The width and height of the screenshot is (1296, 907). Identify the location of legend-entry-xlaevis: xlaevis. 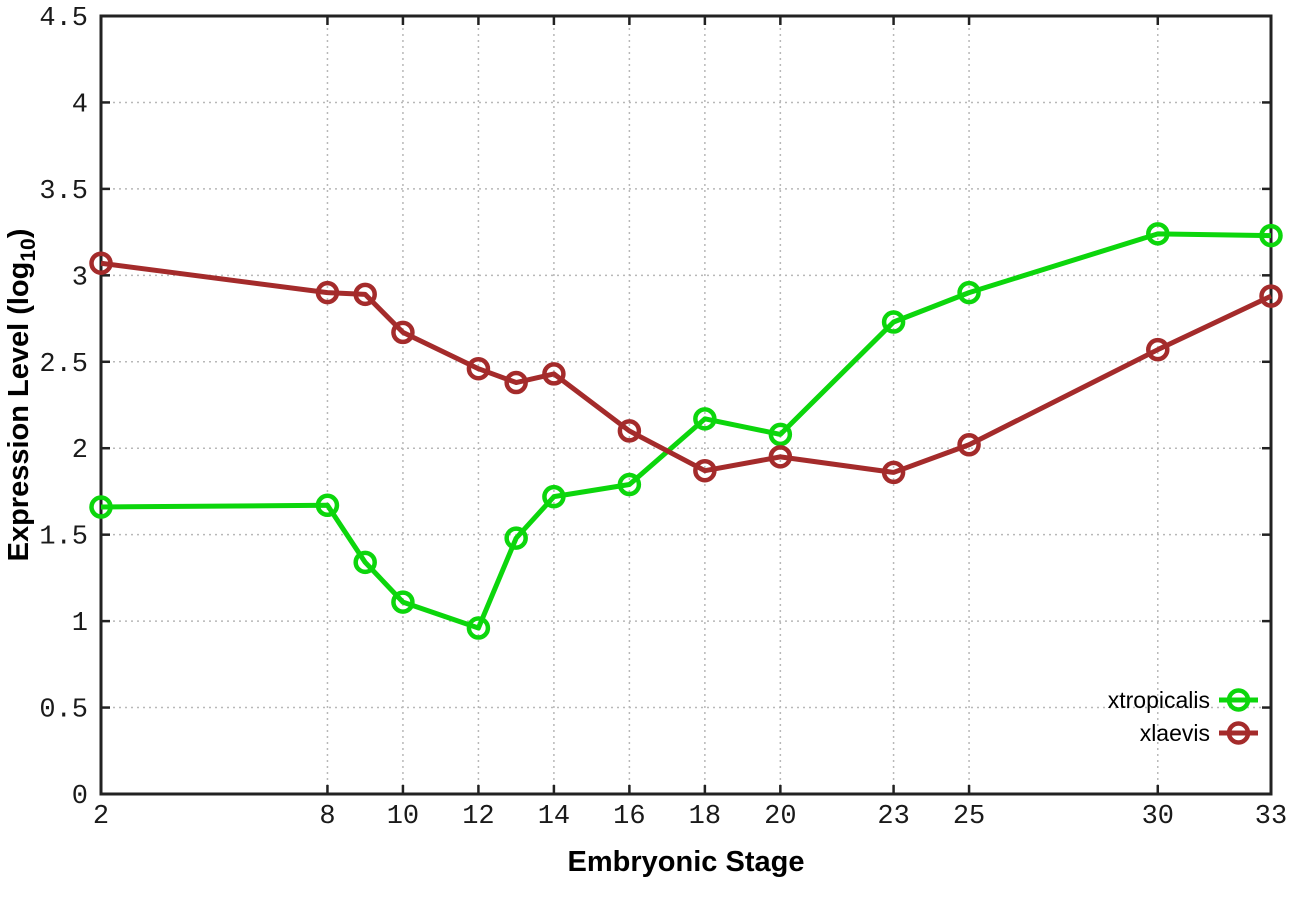
(1199, 733).